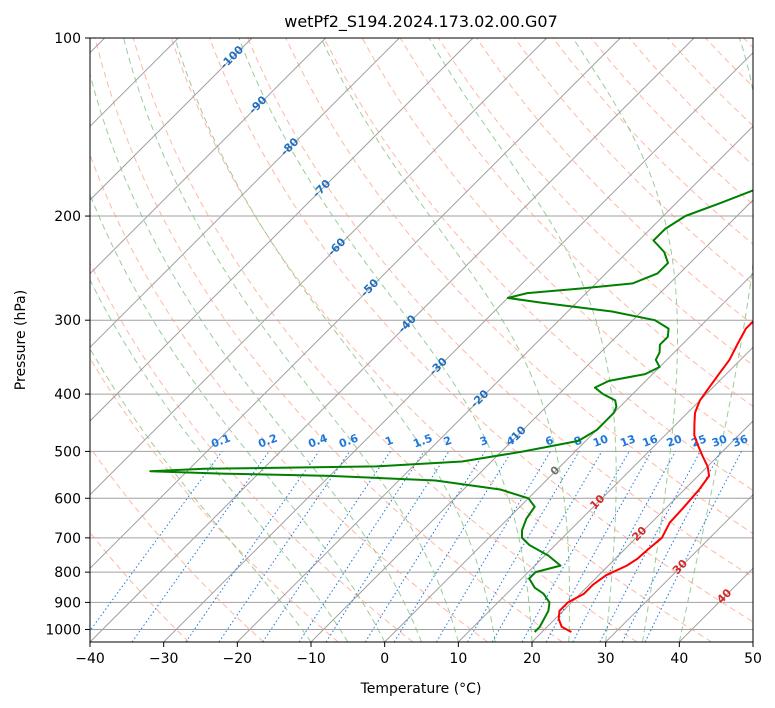 The width and height of the screenshot is (775, 708). What do you see at coordinates (67, 334) in the screenshot?
I see `y-axis: 1000 900 800 700 600 500 400 300 200 100` at bounding box center [67, 334].